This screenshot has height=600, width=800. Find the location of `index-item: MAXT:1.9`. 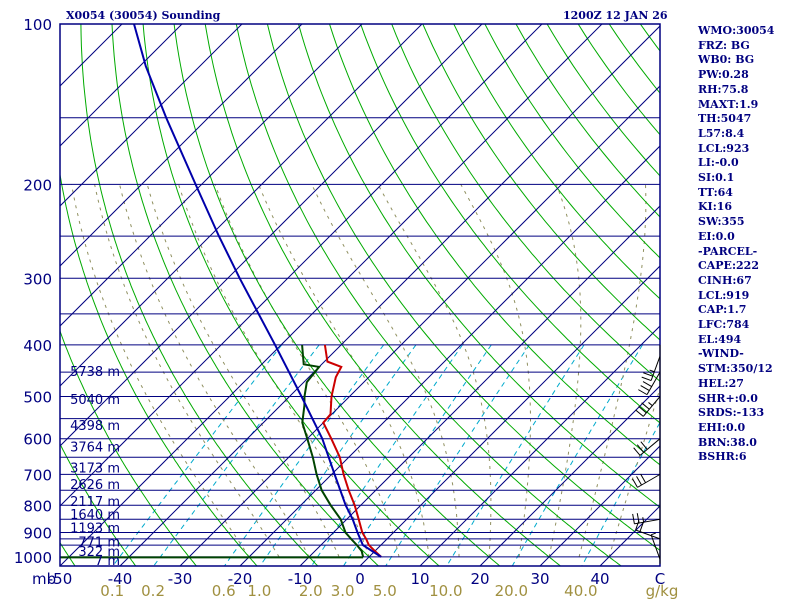

index-item: MAXT:1.9 is located at coordinates (728, 104).